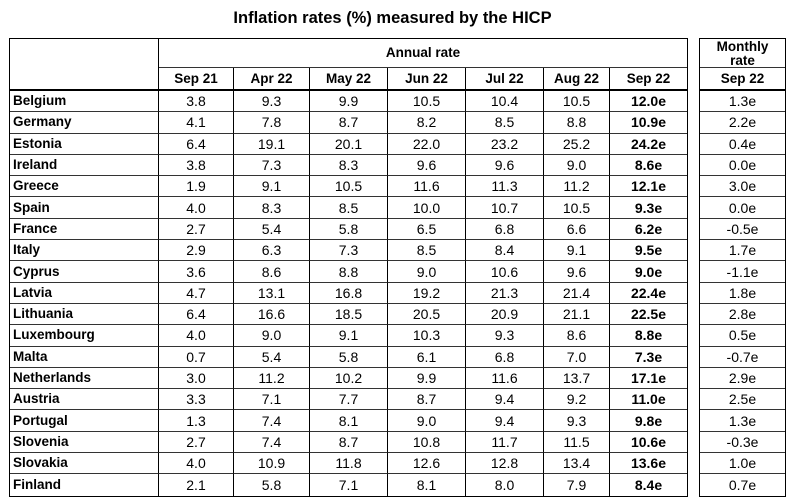 Image resolution: width=795 pixels, height=502 pixels. What do you see at coordinates (272, 79) in the screenshot?
I see `column-header: Apr 22` at bounding box center [272, 79].